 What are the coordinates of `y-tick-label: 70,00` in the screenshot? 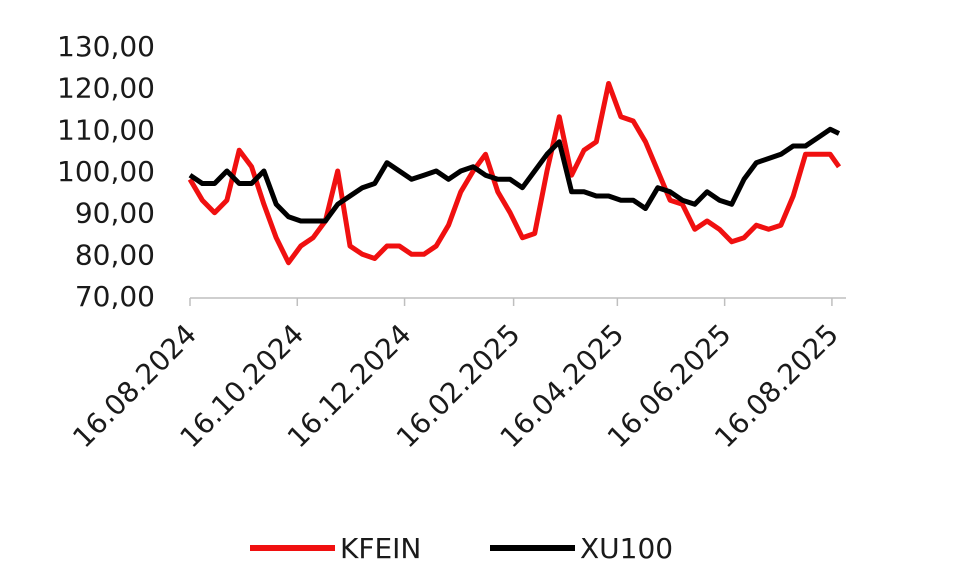 It's located at (115, 296).